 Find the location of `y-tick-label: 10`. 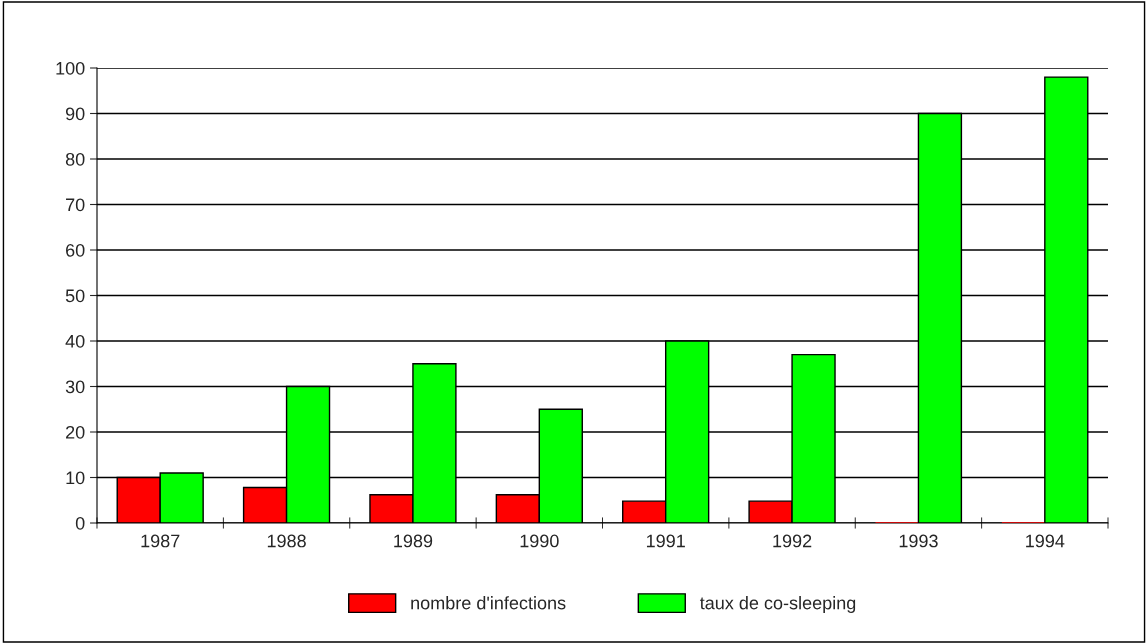

y-tick-label: 10 is located at coordinates (75, 478).